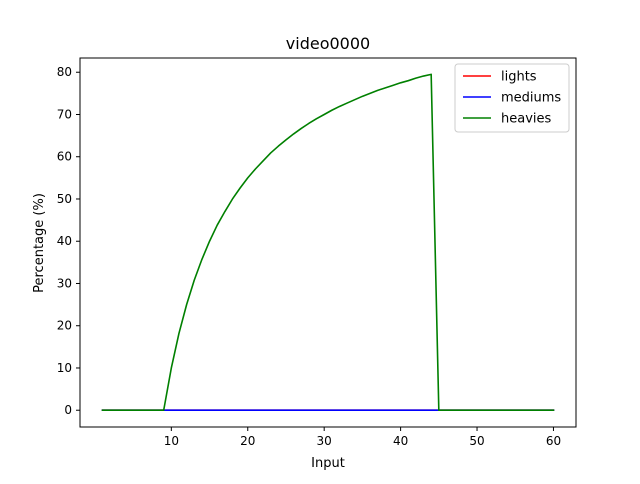 Image resolution: width=640 pixels, height=484 pixels. What do you see at coordinates (531, 98) in the screenshot?
I see `legend-label-mediums: mediums` at bounding box center [531, 98].